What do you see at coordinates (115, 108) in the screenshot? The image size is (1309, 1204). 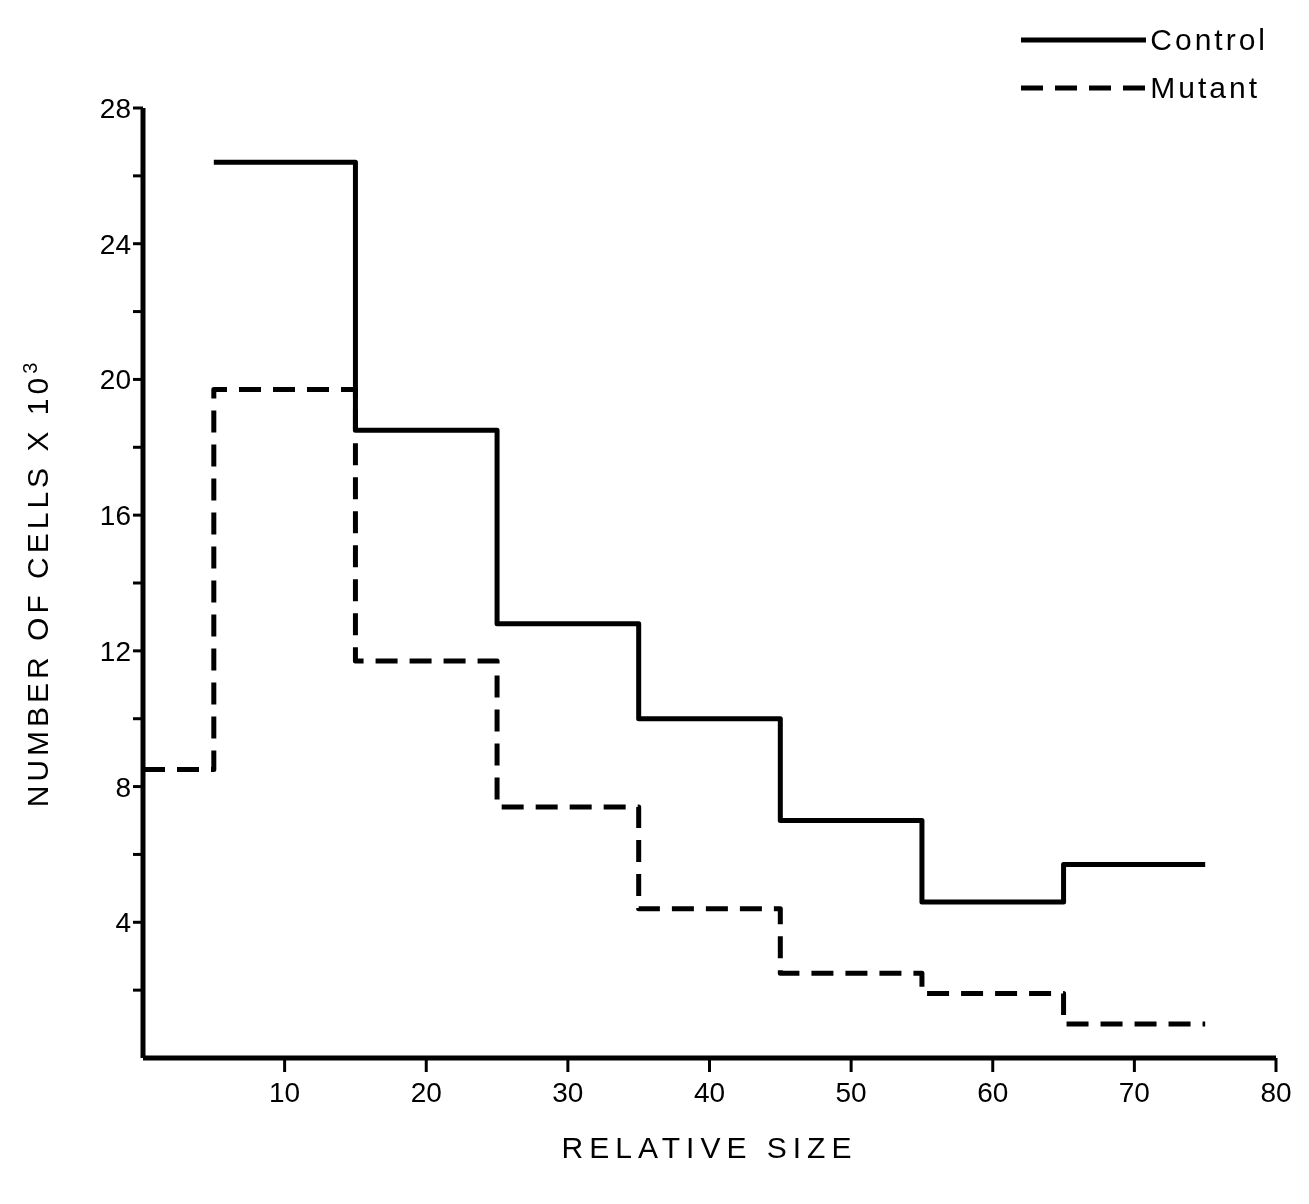 I see `y-tick-label: 28` at bounding box center [115, 108].